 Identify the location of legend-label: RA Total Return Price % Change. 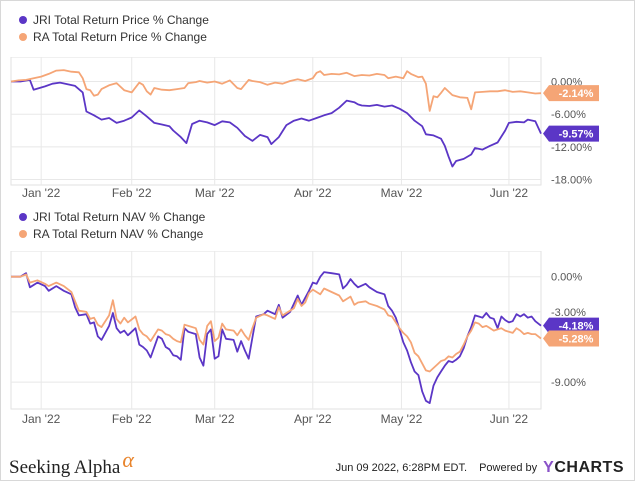
(120, 36).